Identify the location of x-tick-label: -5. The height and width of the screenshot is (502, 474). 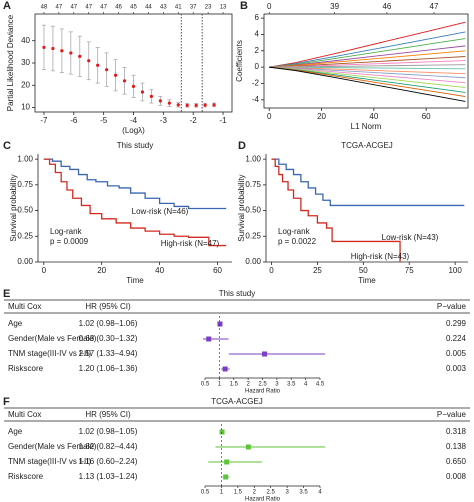
(104, 120).